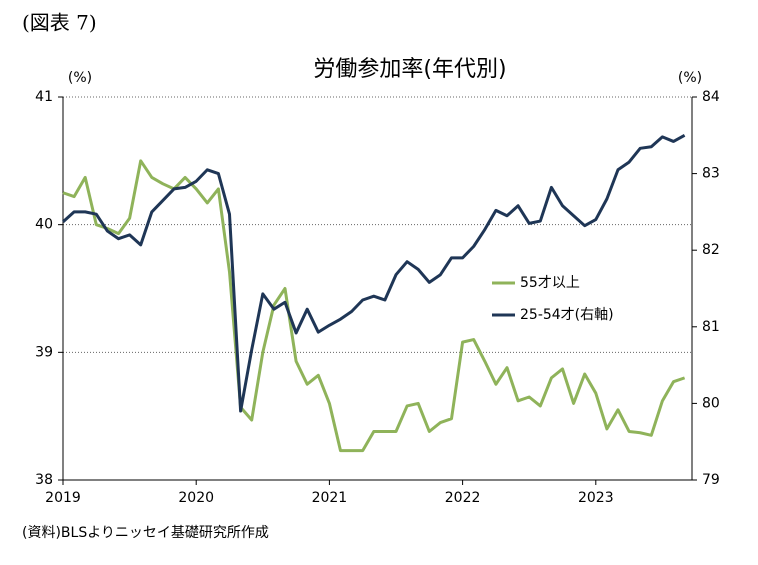  Describe the element at coordinates (59, 23) in the screenshot. I see `figure-label: (図表 7)` at that location.